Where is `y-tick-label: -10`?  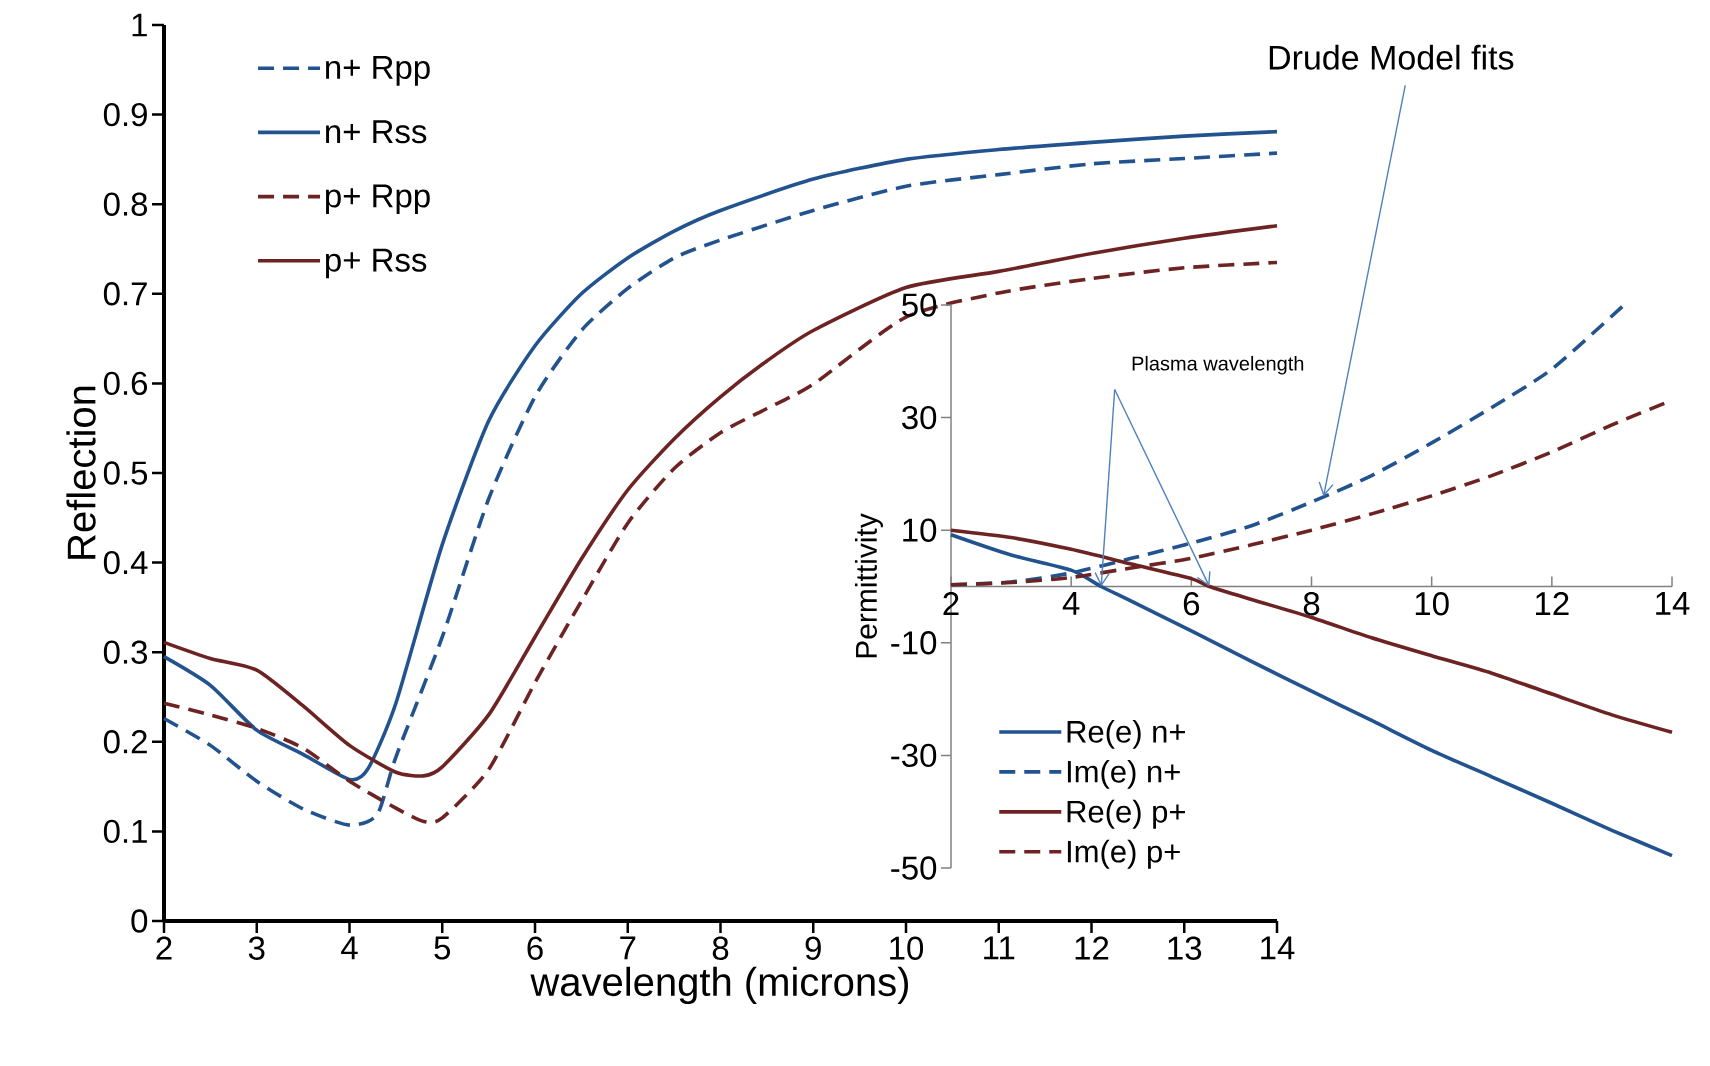
y-tick-label: -10 is located at coordinates (914, 643).